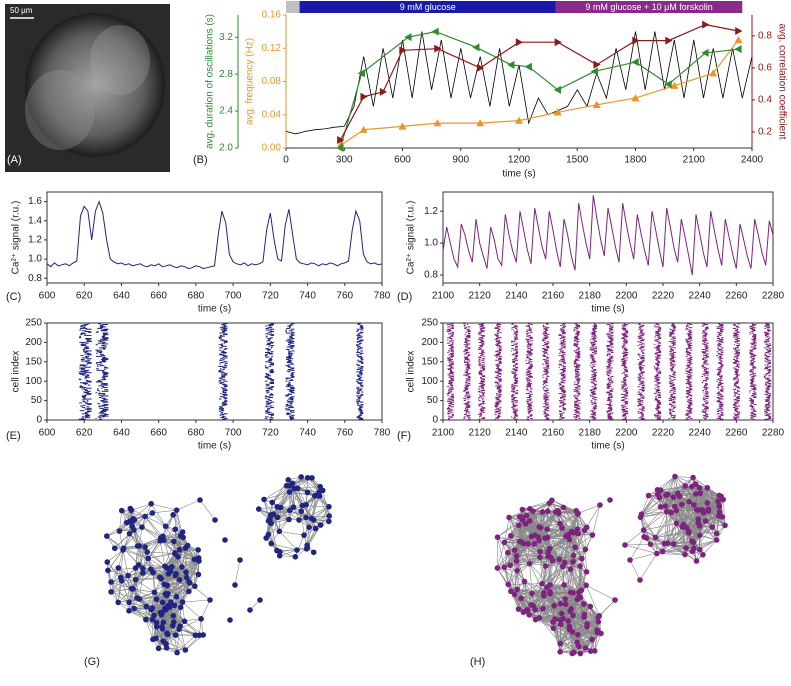 This screenshot has width=791, height=686. Describe the element at coordinates (694, 160) in the screenshot. I see `x-tick-label: 2100` at that location.